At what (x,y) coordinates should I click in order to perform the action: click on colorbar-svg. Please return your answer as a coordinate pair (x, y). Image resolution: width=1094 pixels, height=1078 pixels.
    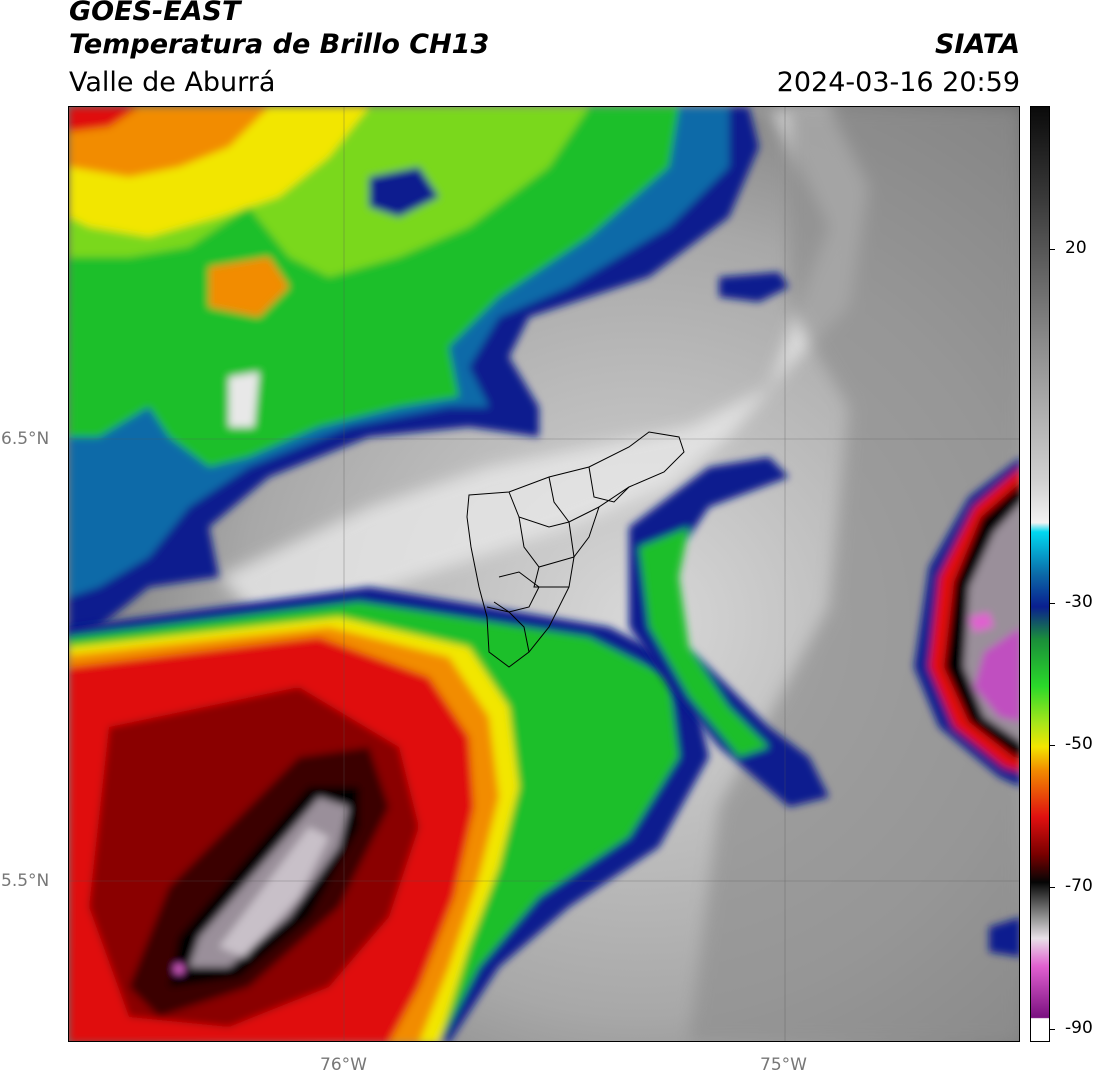
    Looking at the image, I should click on (1040, 574).